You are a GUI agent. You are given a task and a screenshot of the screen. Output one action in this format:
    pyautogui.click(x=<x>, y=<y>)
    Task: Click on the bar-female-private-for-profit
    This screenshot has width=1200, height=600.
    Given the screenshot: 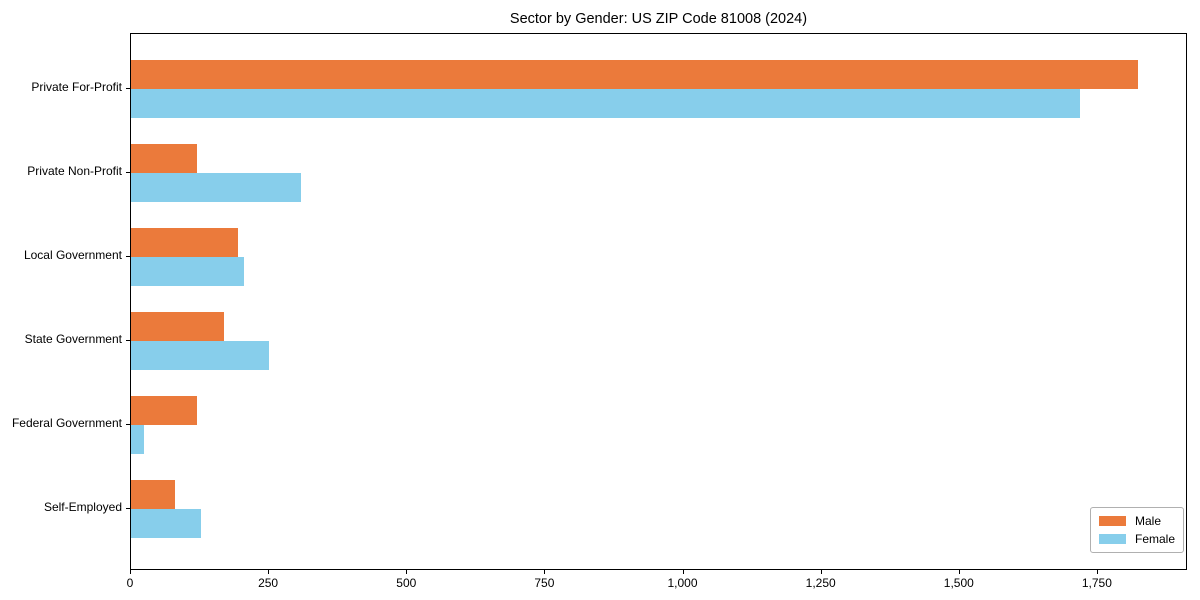 What is the action you would take?
    pyautogui.click(x=605, y=103)
    